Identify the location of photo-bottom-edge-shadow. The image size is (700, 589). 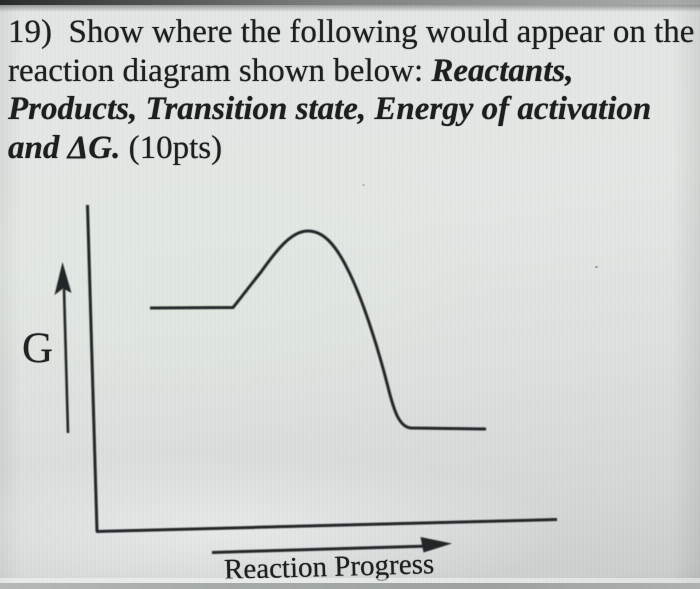
(350, 586).